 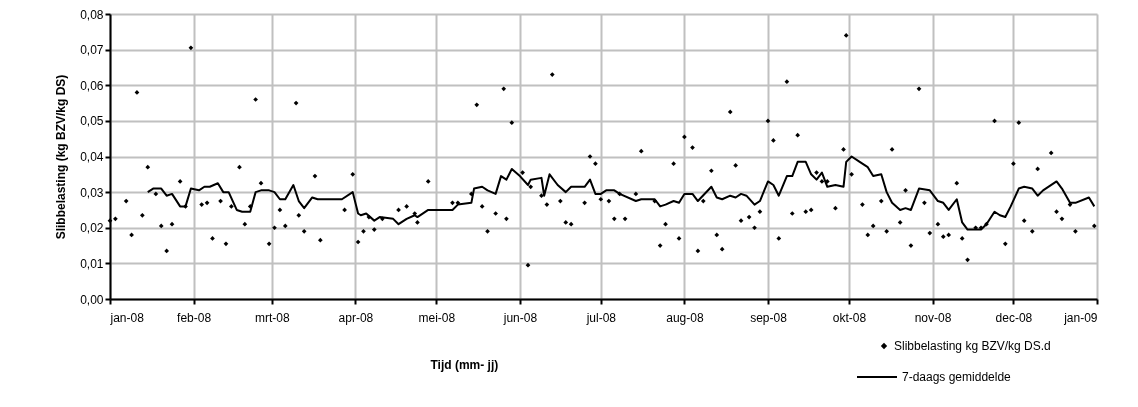 What do you see at coordinates (933, 317) in the screenshot?
I see `x-tick-label: nov-08` at bounding box center [933, 317].